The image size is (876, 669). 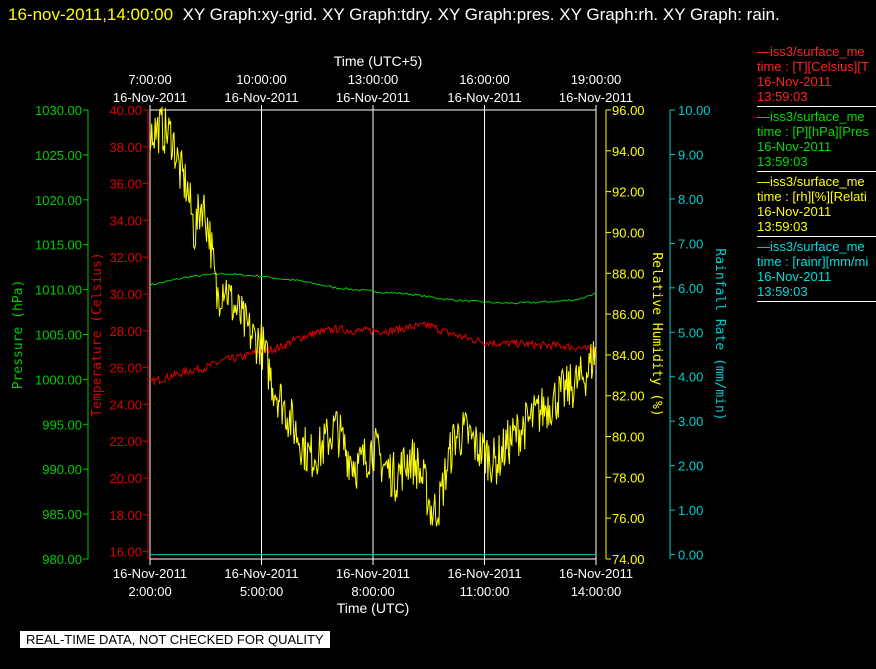 What do you see at coordinates (62, 469) in the screenshot?
I see `pressure-tick-label: 990.00` at bounding box center [62, 469].